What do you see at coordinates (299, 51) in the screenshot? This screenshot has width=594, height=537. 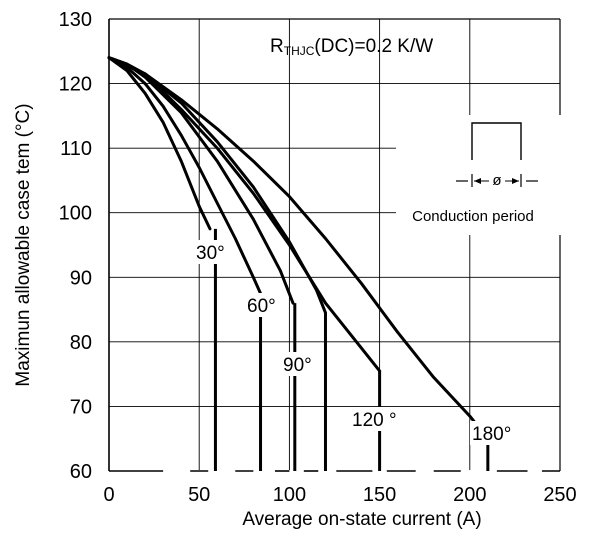 I see `rthjc-subscript: THJC` at bounding box center [299, 51].